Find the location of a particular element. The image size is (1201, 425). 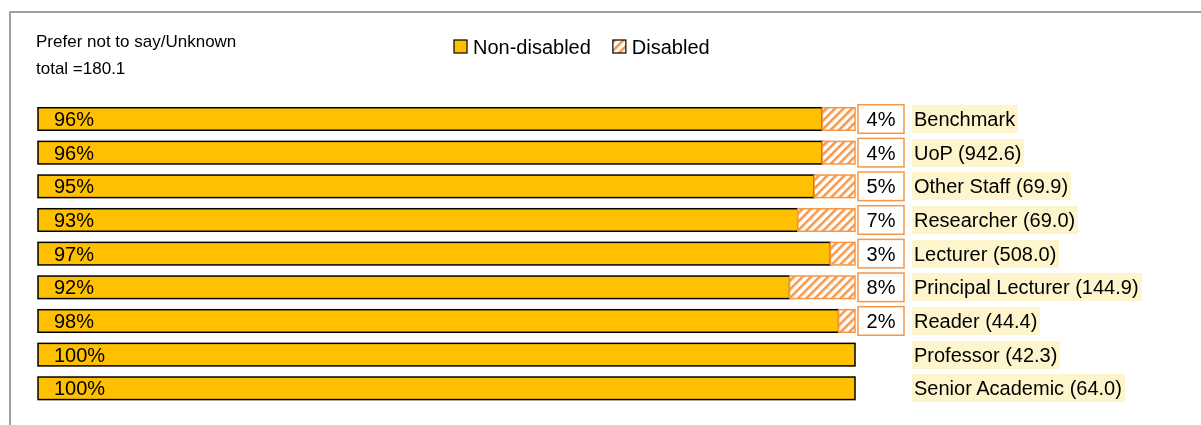

legend-label: Disabled is located at coordinates (670, 47).